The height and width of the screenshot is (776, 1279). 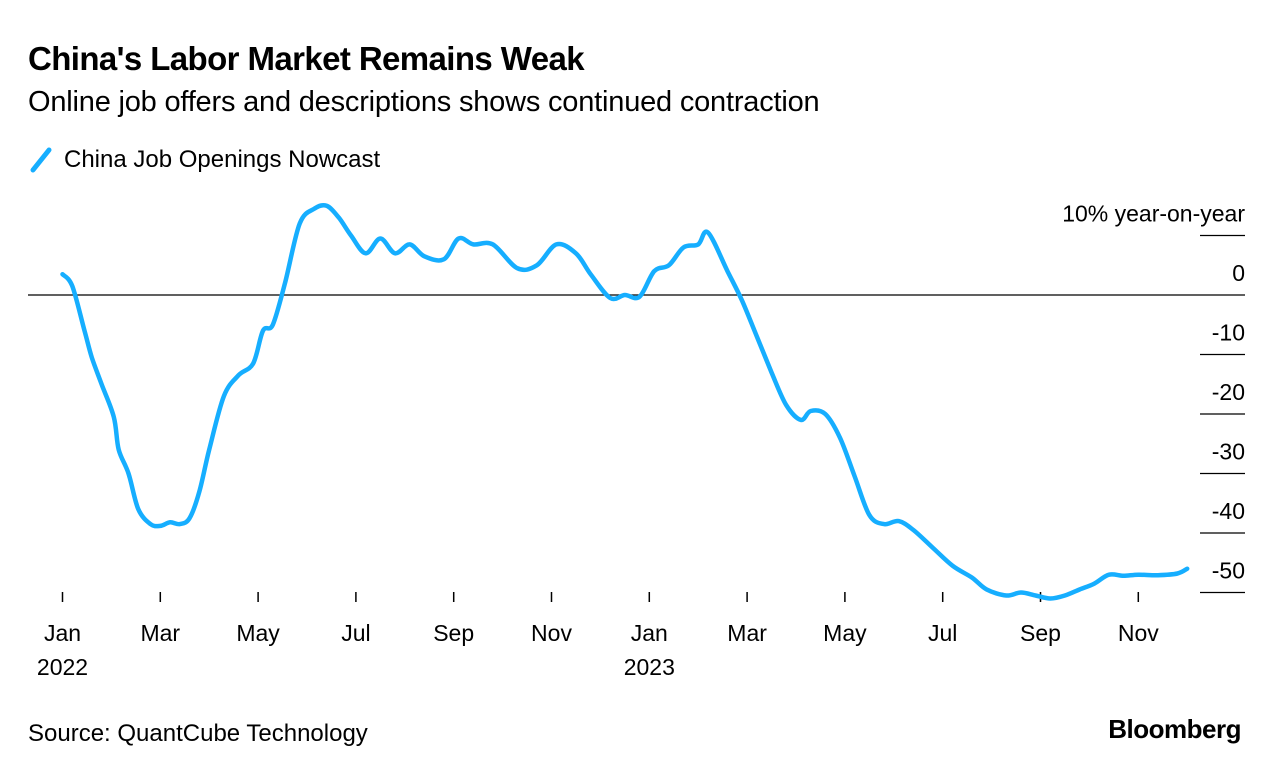 What do you see at coordinates (1228, 511) in the screenshot?
I see `y-tick-label: -40` at bounding box center [1228, 511].